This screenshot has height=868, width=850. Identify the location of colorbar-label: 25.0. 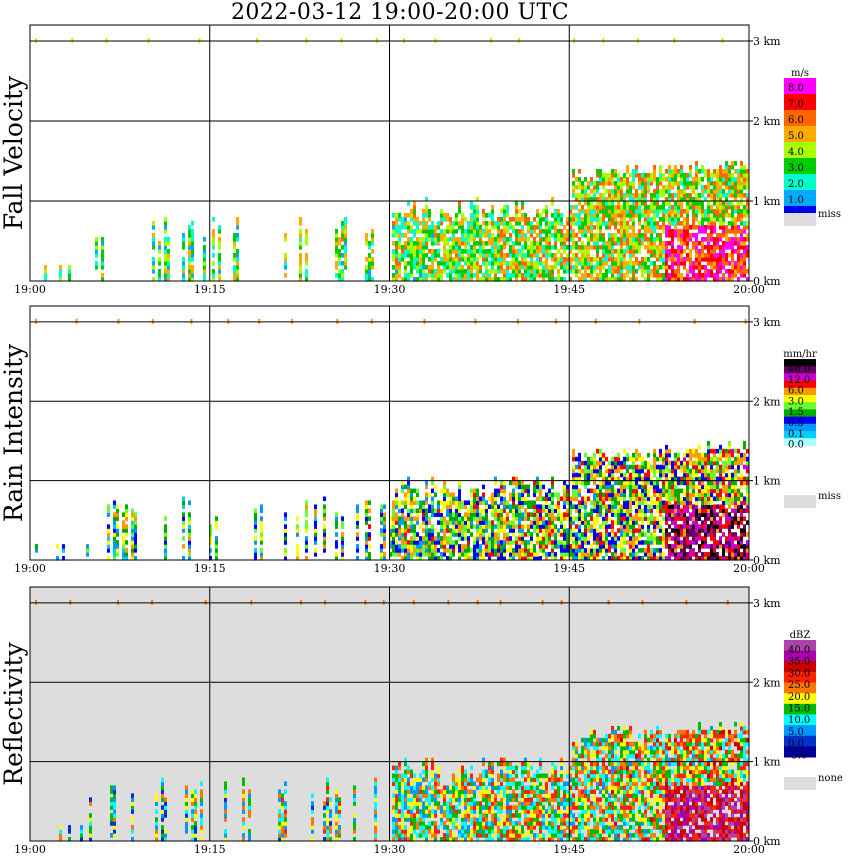
(799, 685).